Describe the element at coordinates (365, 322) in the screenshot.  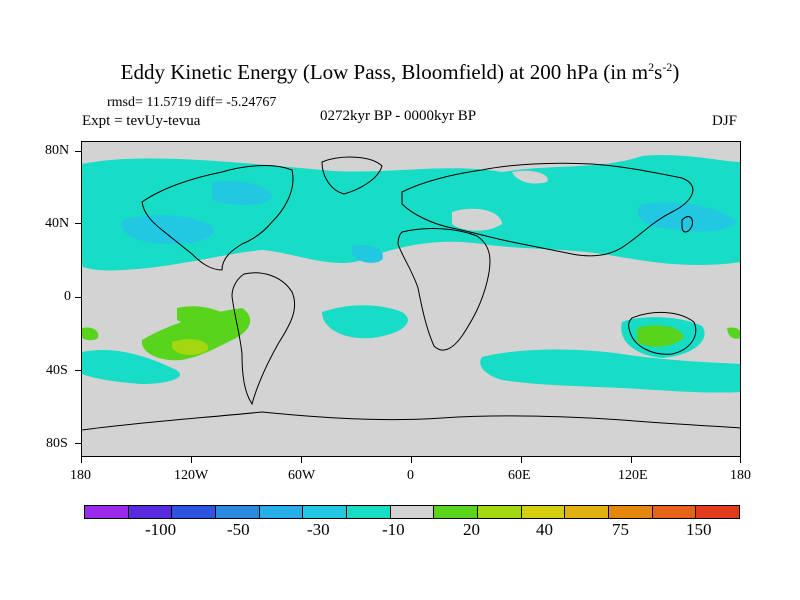
I see `contour-south-atlantic` at that location.